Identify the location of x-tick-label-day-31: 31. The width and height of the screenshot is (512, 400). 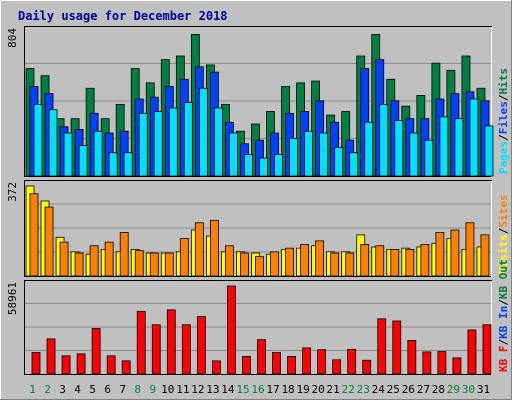
(483, 389).